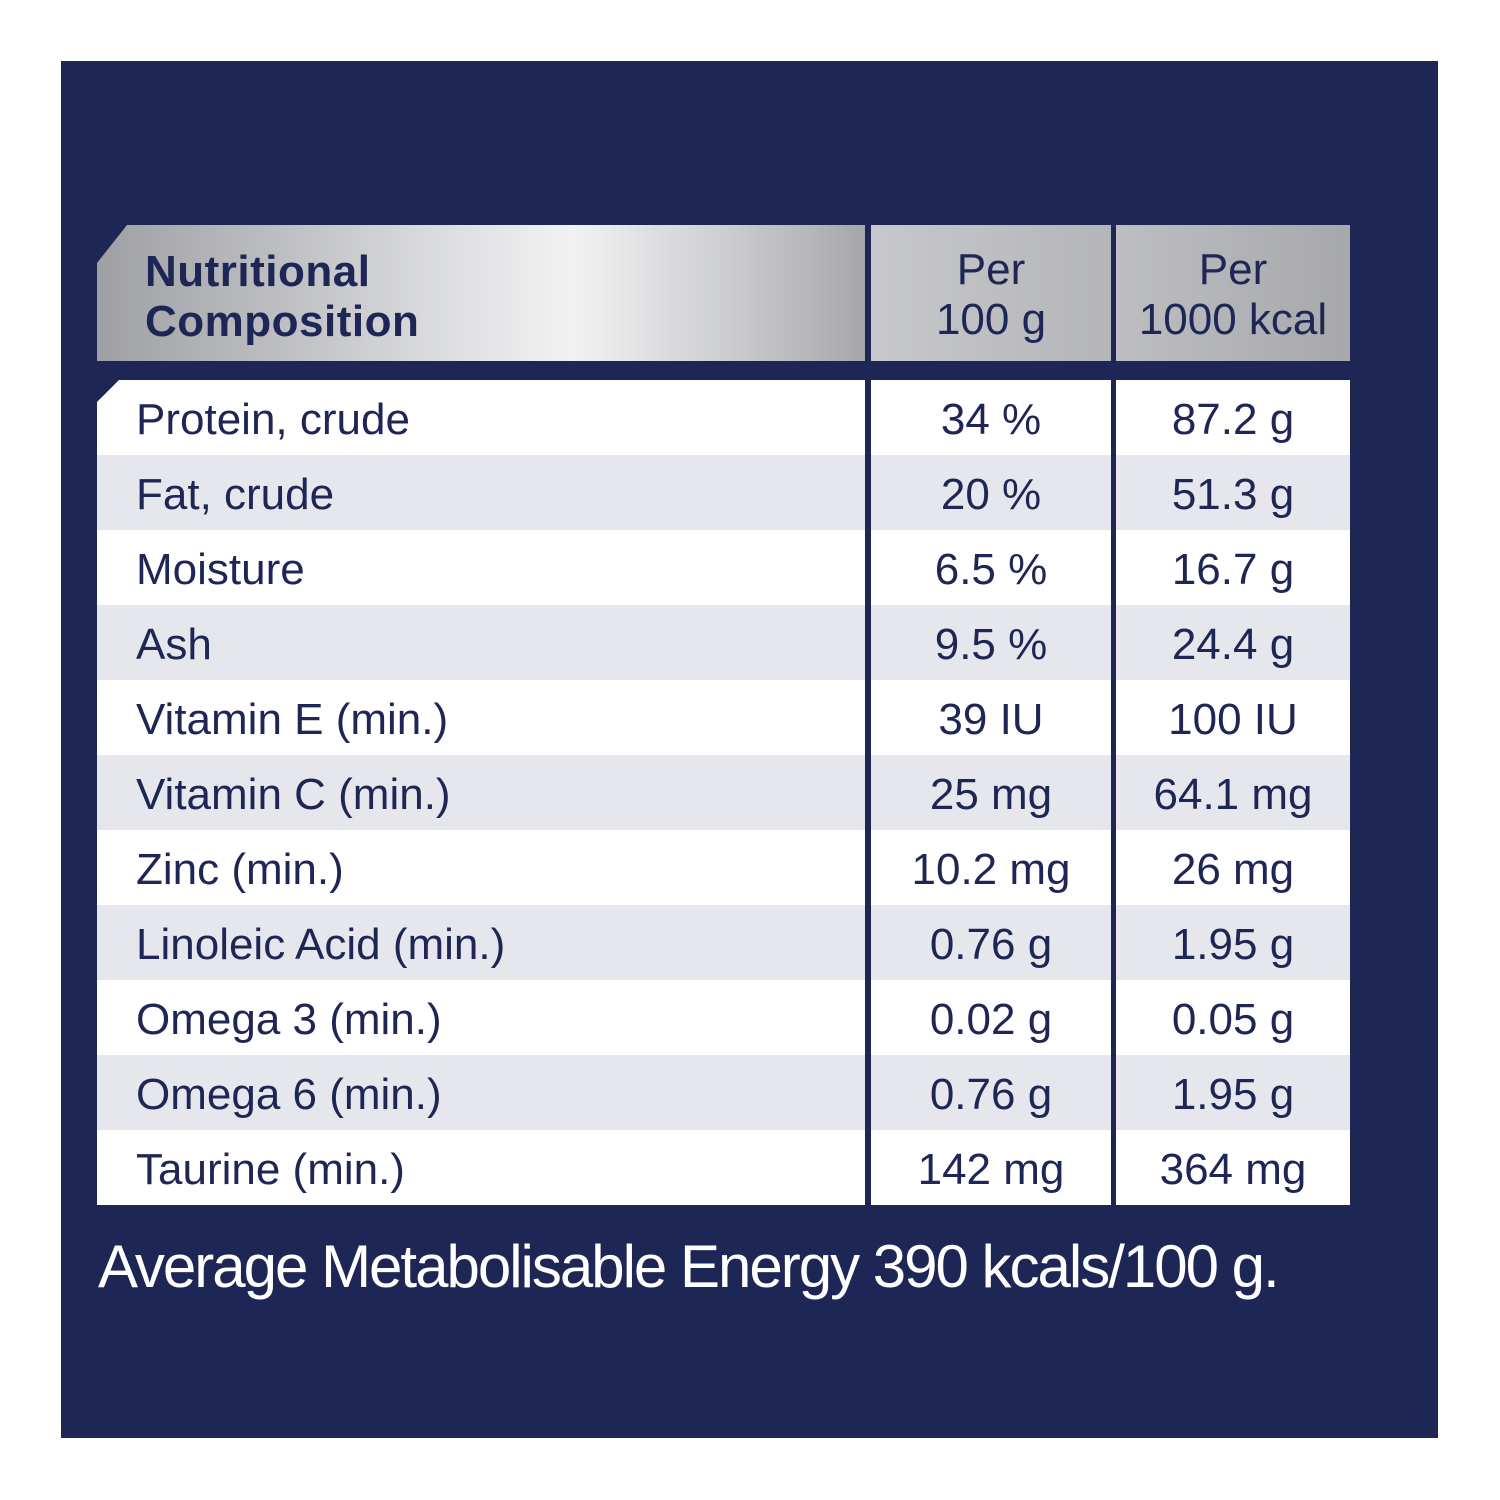  I want to click on table-row: Protein, crude 34 % 87.2 g, so click(723, 417).